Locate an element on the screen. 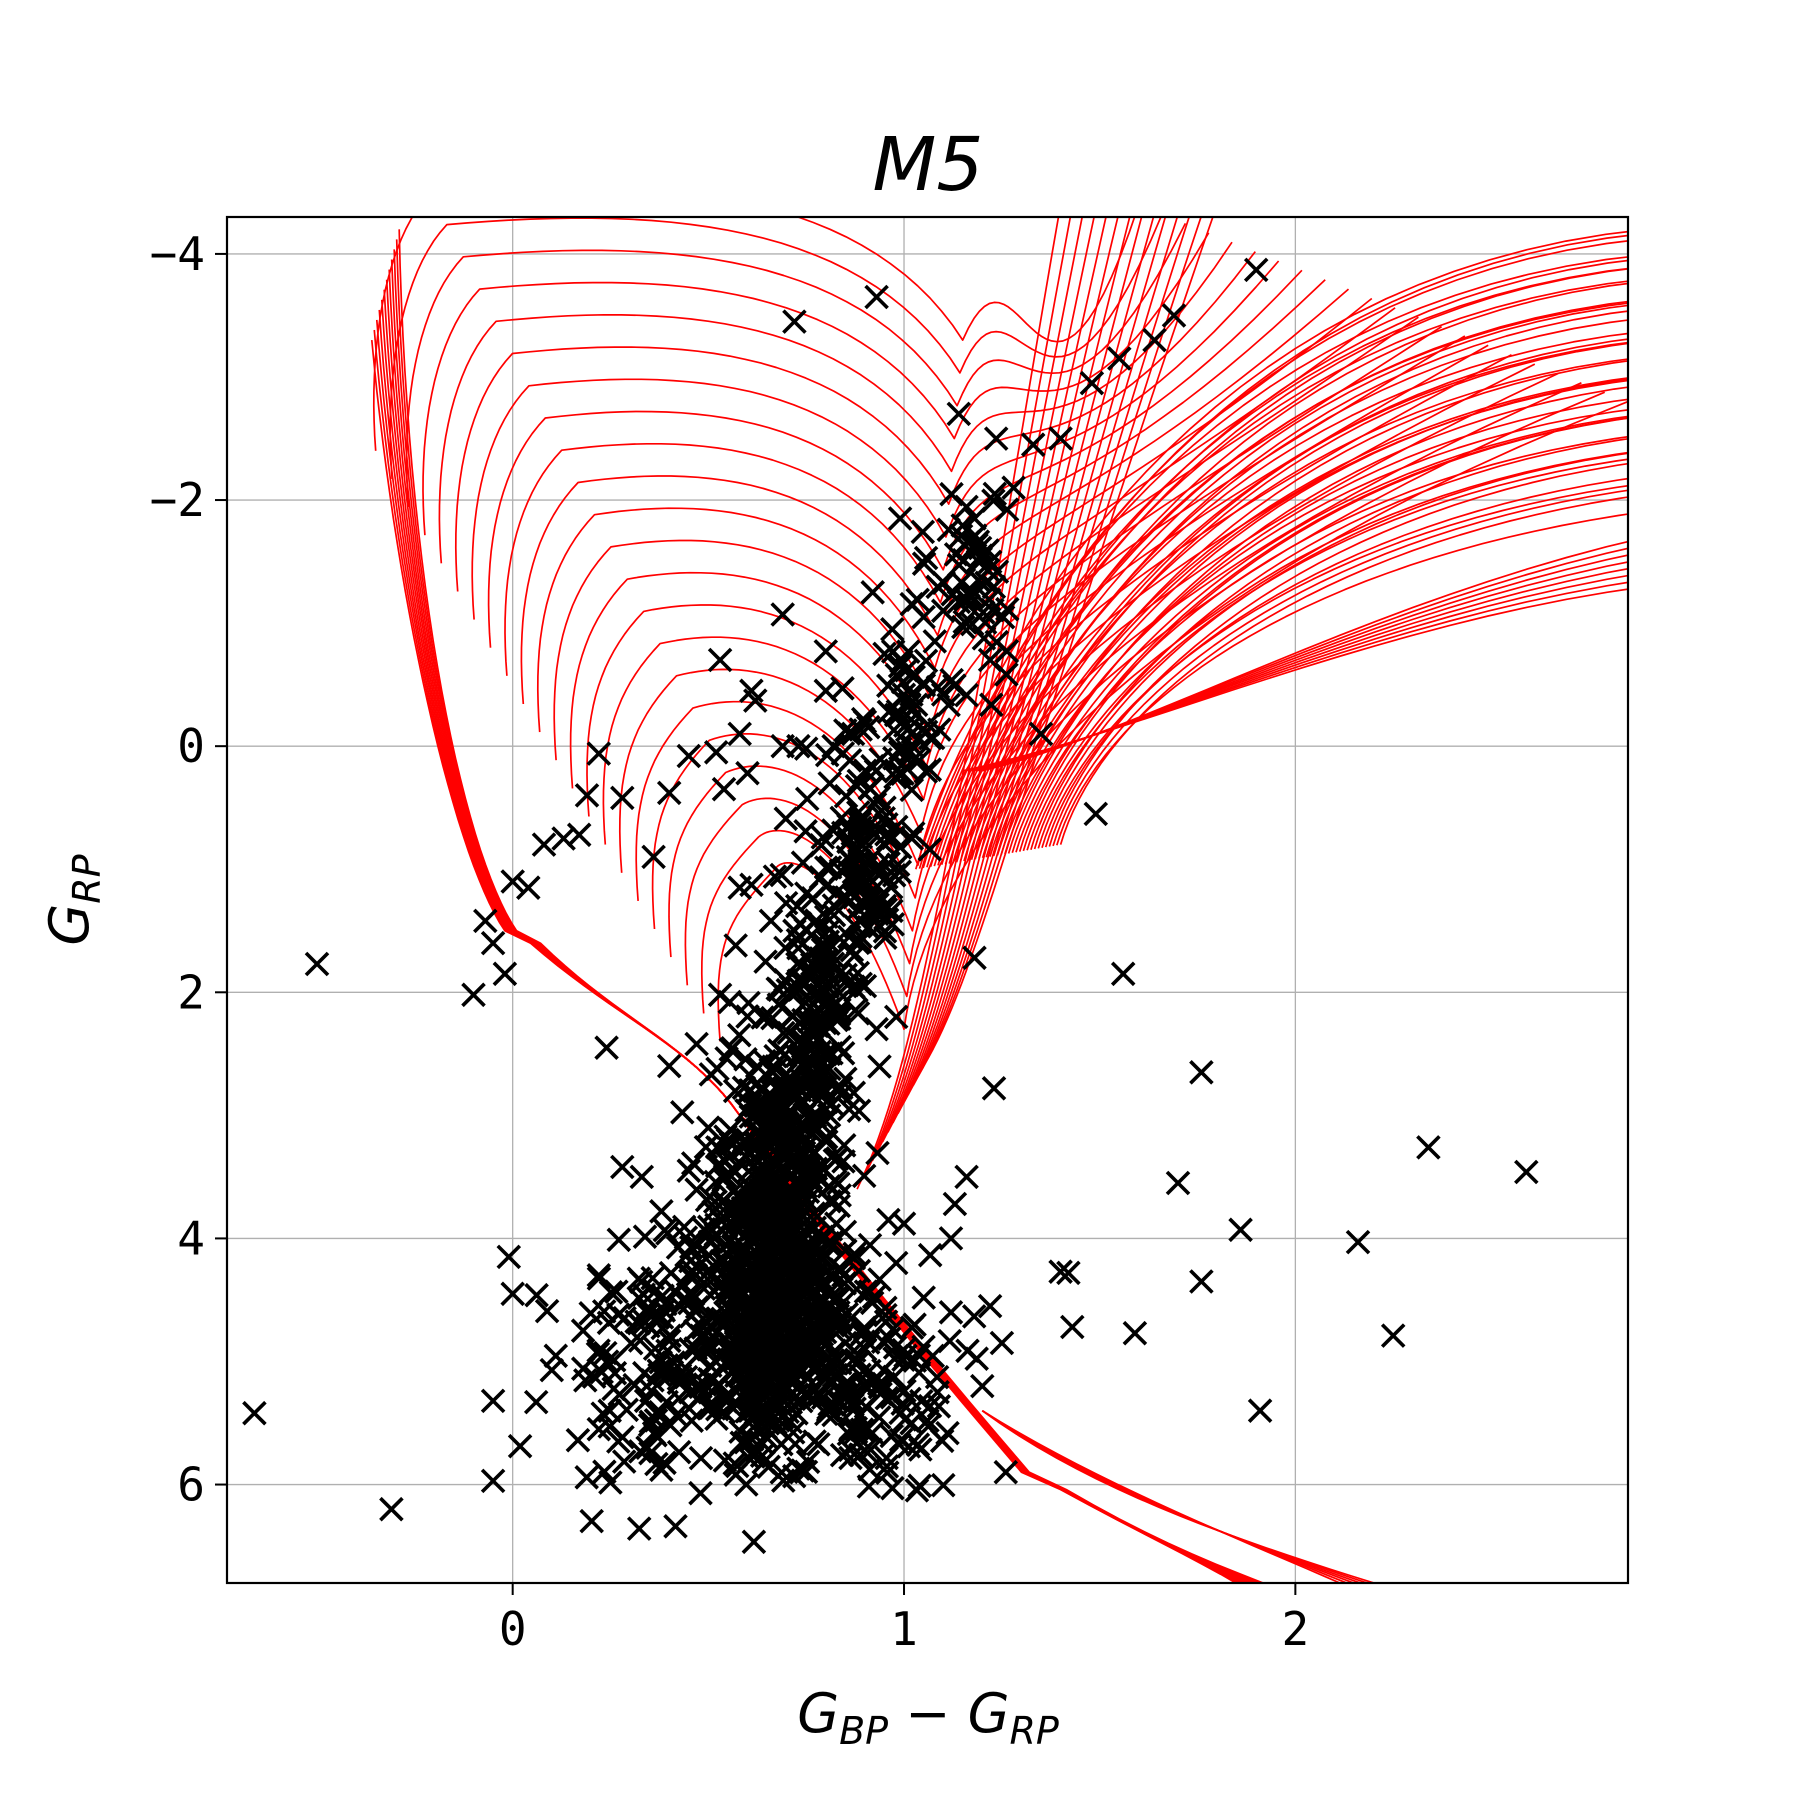 This screenshot has width=1800, height=1805. x-tick-label: 0 is located at coordinates (513, 1629).